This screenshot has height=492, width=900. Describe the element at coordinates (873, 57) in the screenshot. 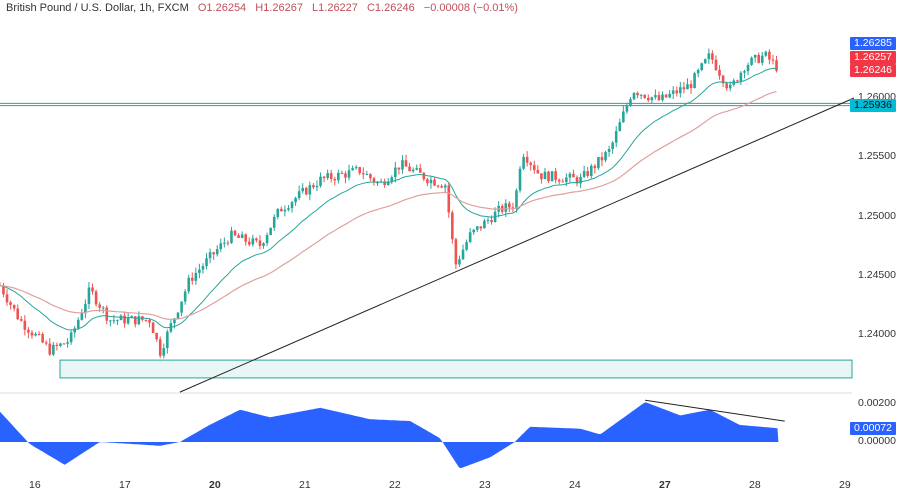

I see `ma-price-tag: 1.26257` at that location.